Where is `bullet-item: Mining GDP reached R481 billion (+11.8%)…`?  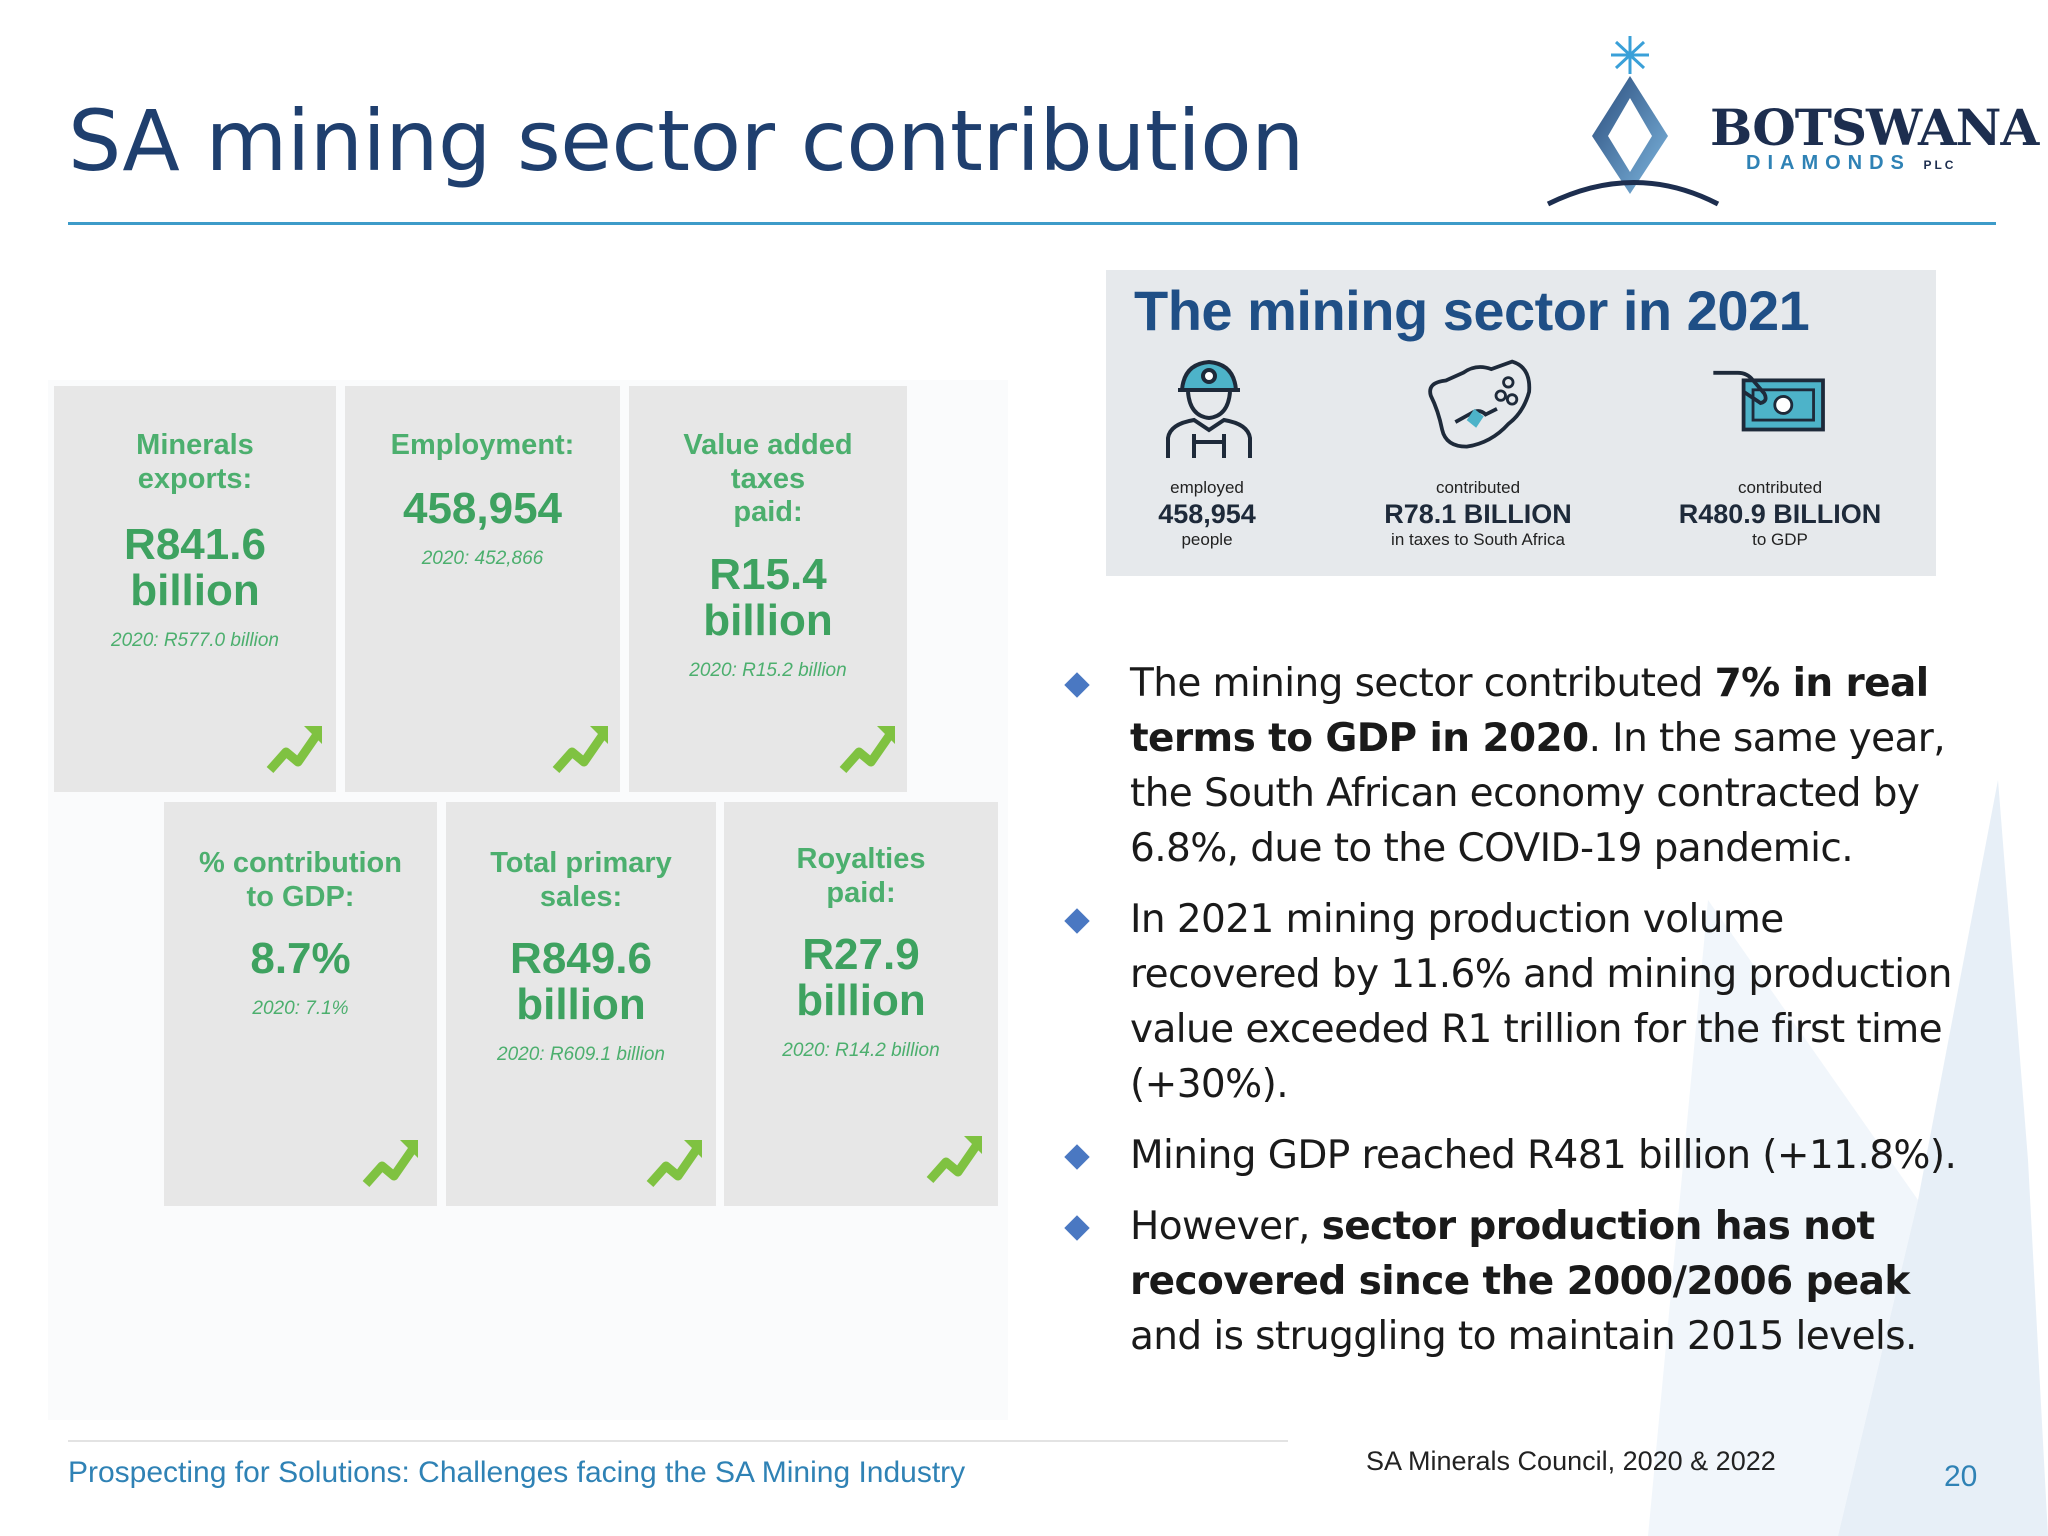 bullet-item: Mining GDP reached R481 billion (+11.8%)… is located at coordinates (1522, 1155).